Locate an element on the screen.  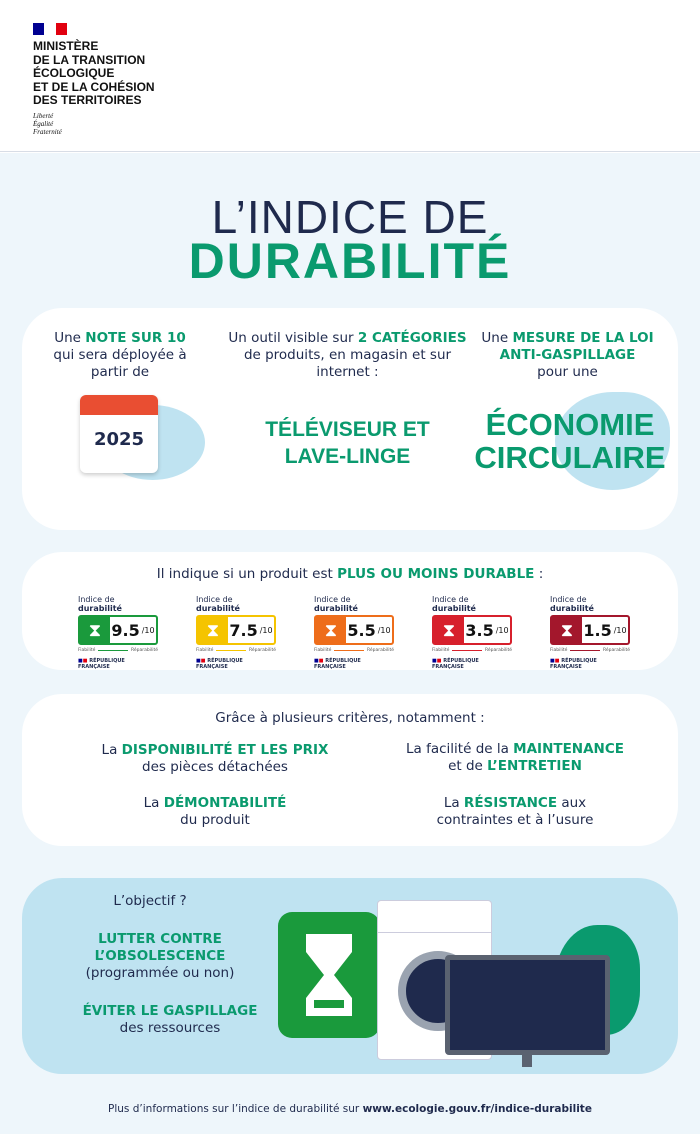
label-box: ⧗ 1.5/10 is located at coordinates (590, 630).